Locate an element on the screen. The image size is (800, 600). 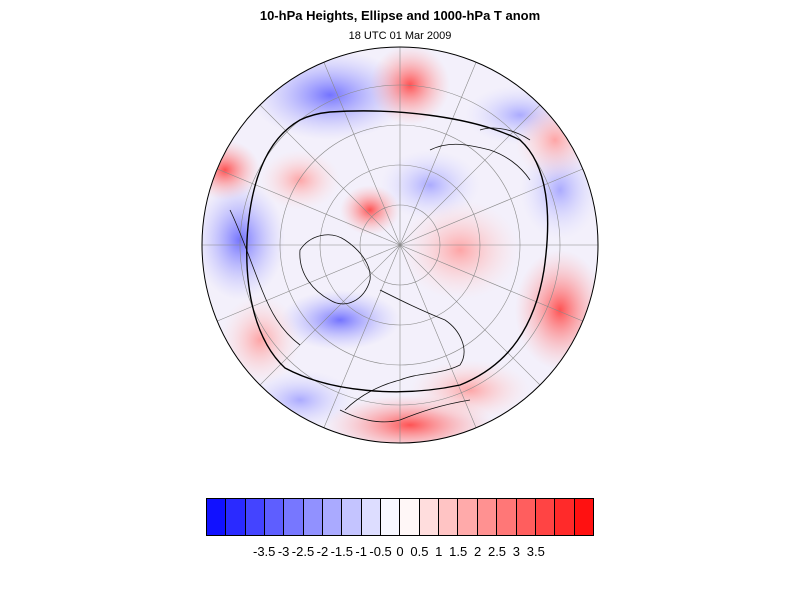
colorbar-tick-label: 0 is located at coordinates (400, 551).